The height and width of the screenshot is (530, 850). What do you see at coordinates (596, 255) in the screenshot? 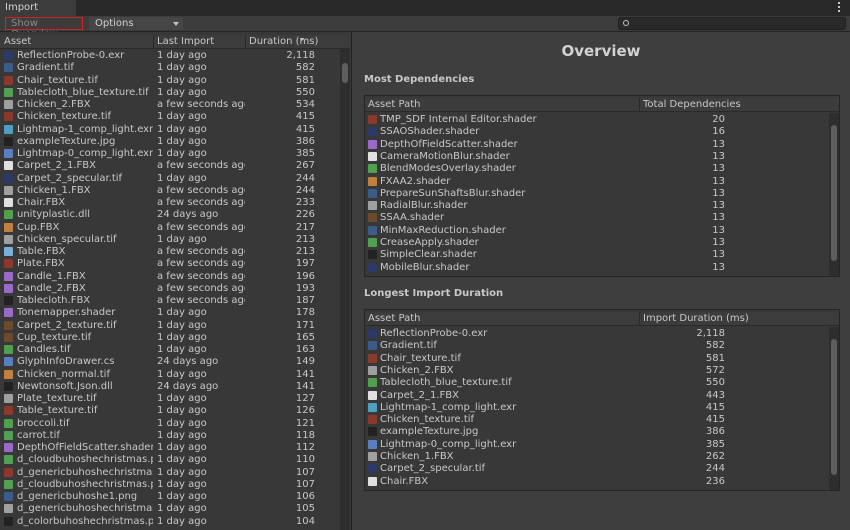
I see `table-row: SimpleClear.shader 13` at bounding box center [596, 255].